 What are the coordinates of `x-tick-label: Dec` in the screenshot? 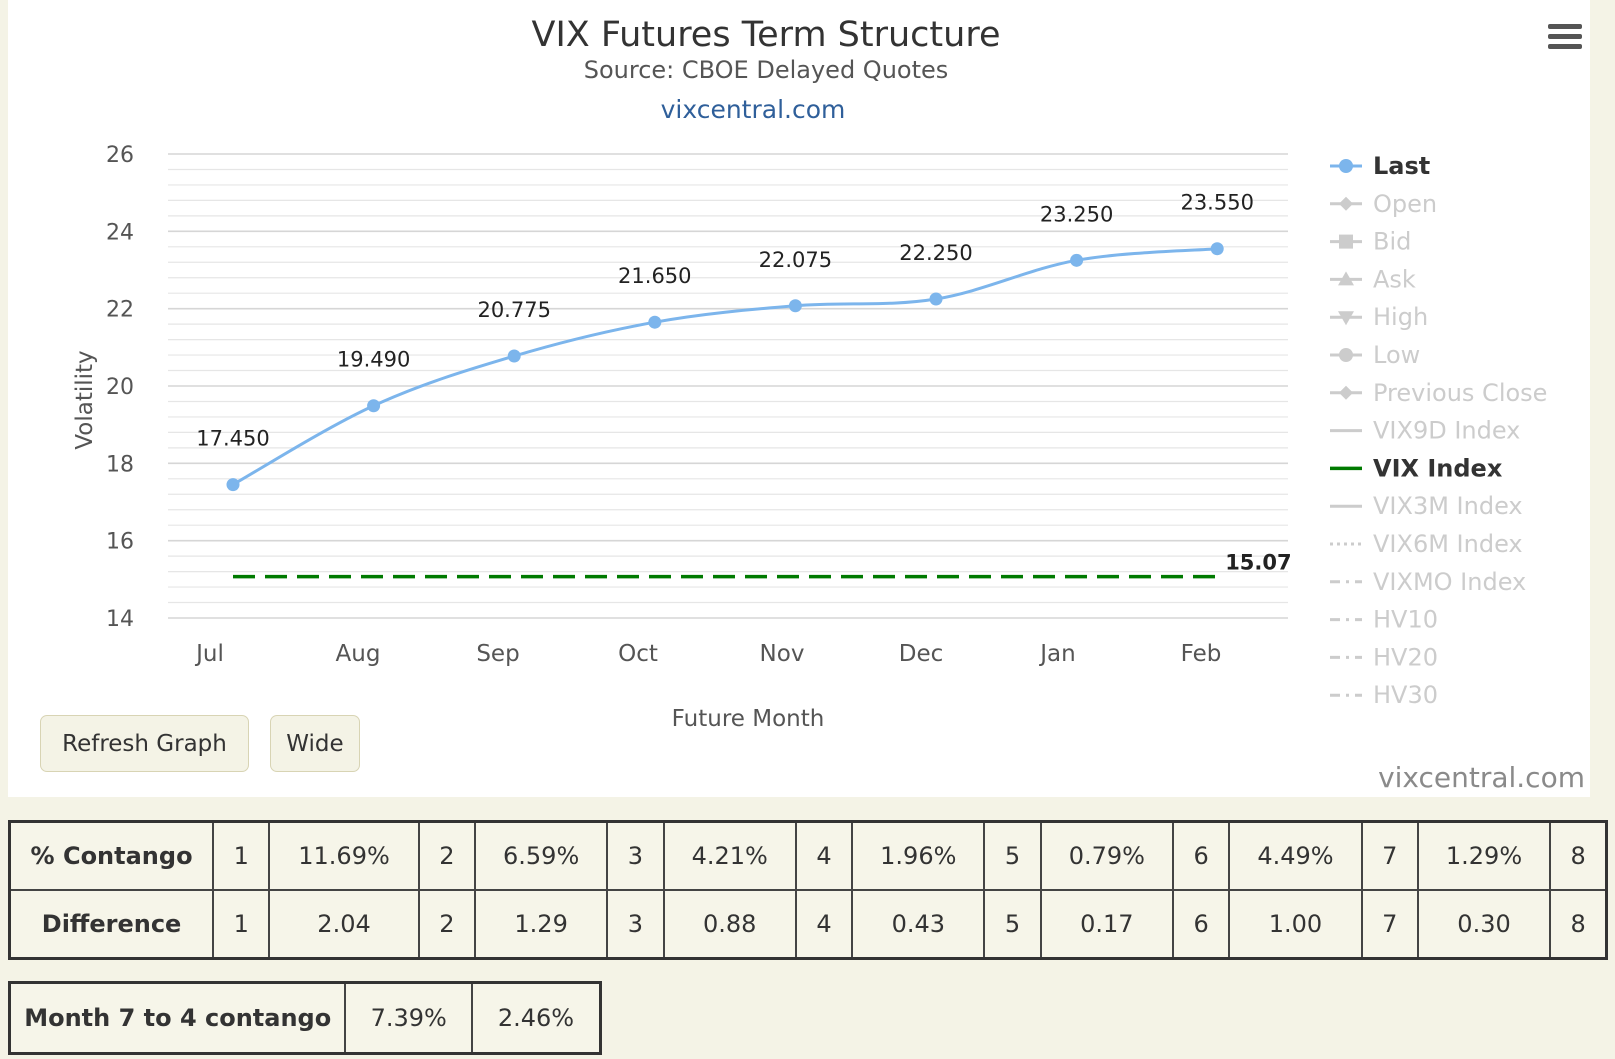 It's located at (921, 654).